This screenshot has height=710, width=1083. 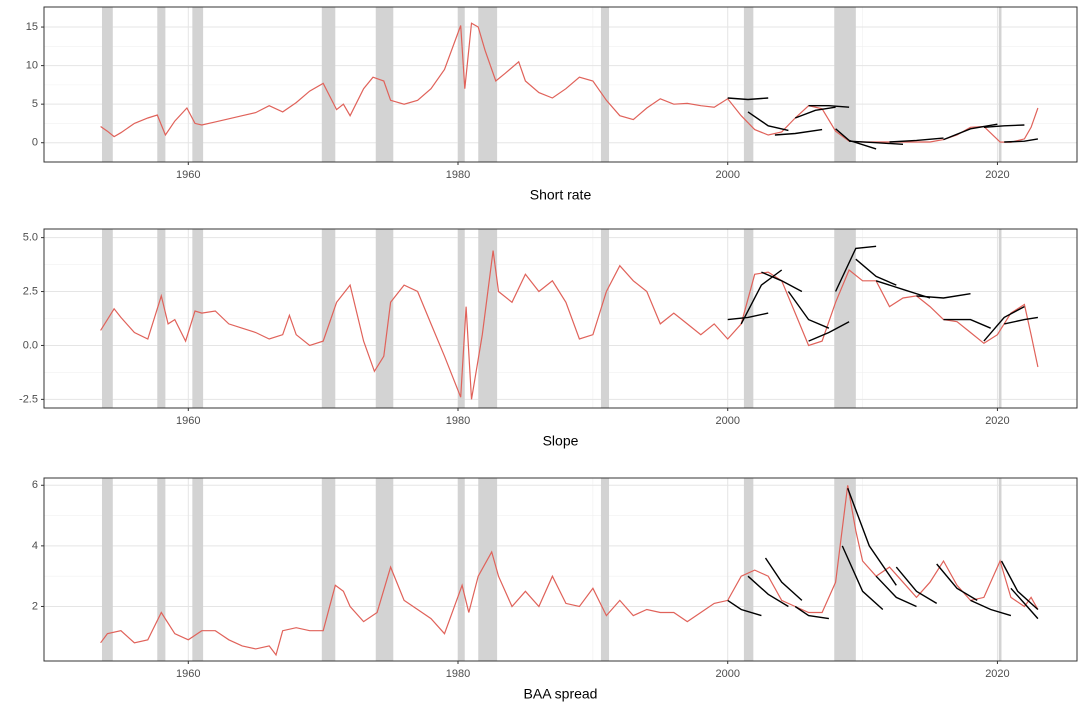 I want to click on y-tick-label: 15, so click(x=32, y=27).